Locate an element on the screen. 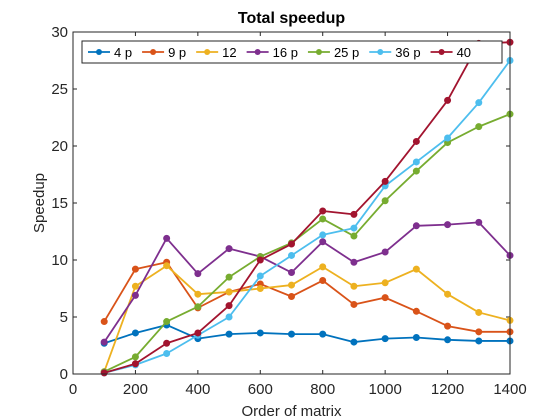  legend-label: 9 p is located at coordinates (177, 52).